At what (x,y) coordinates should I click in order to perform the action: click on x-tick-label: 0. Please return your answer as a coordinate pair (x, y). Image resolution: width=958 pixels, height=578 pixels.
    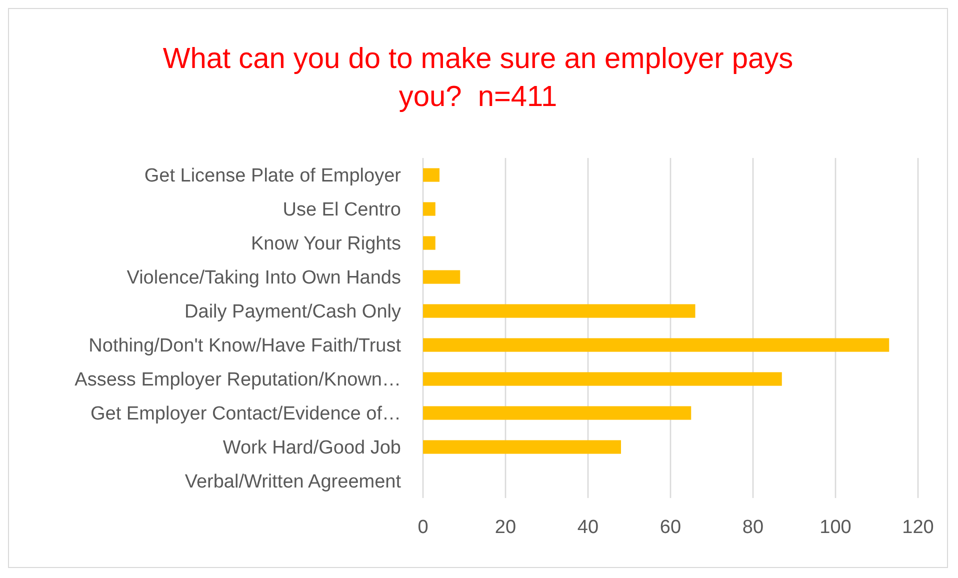
    Looking at the image, I should click on (423, 527).